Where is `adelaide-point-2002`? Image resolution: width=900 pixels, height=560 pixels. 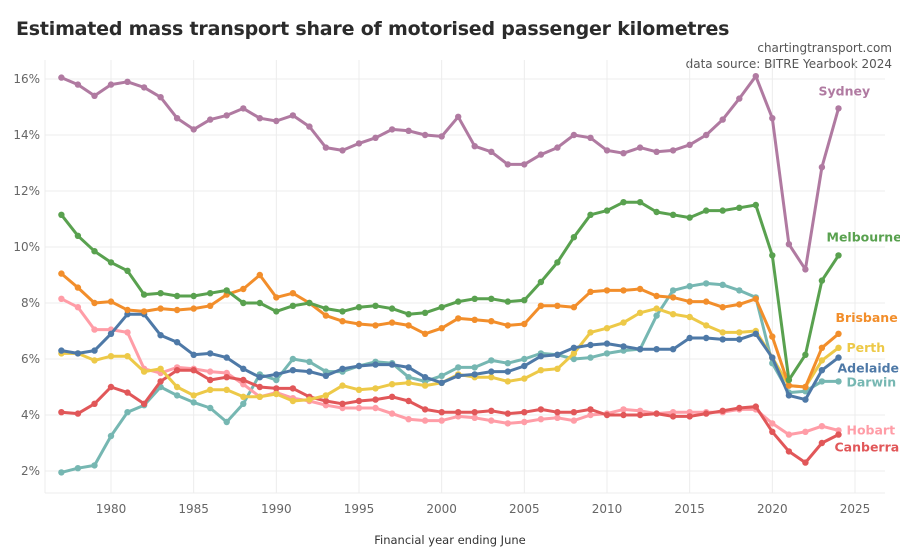
adelaide-point-2002 is located at coordinates (474, 374).